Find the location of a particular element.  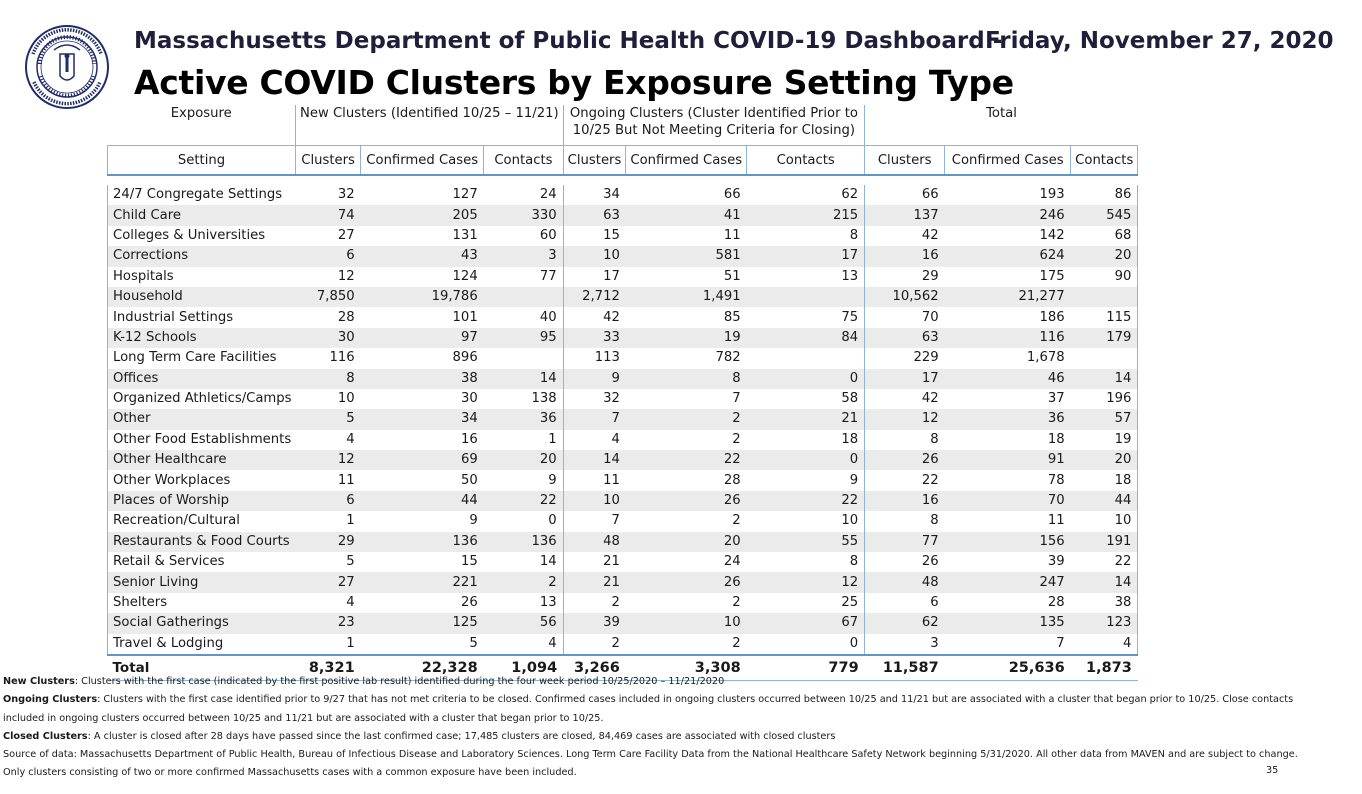

value-cell: 2,712 is located at coordinates (594, 297).